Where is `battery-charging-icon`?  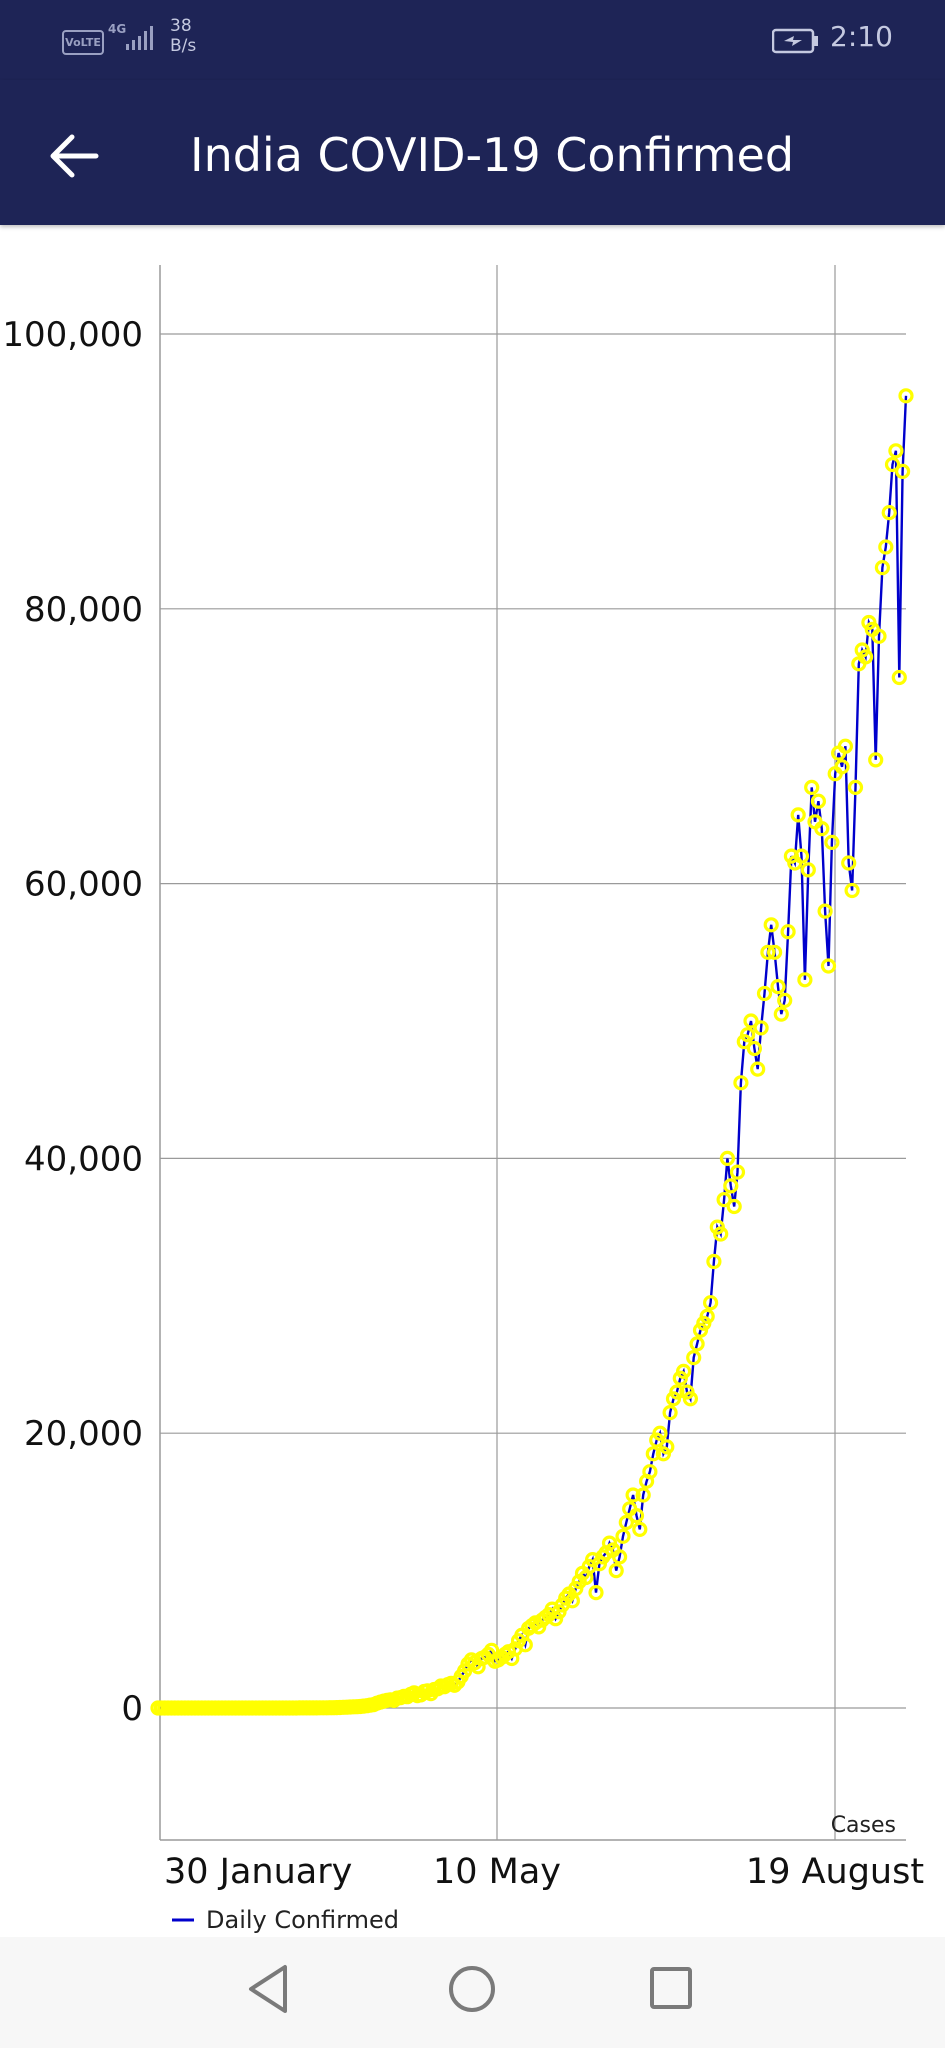 battery-charging-icon is located at coordinates (795, 41).